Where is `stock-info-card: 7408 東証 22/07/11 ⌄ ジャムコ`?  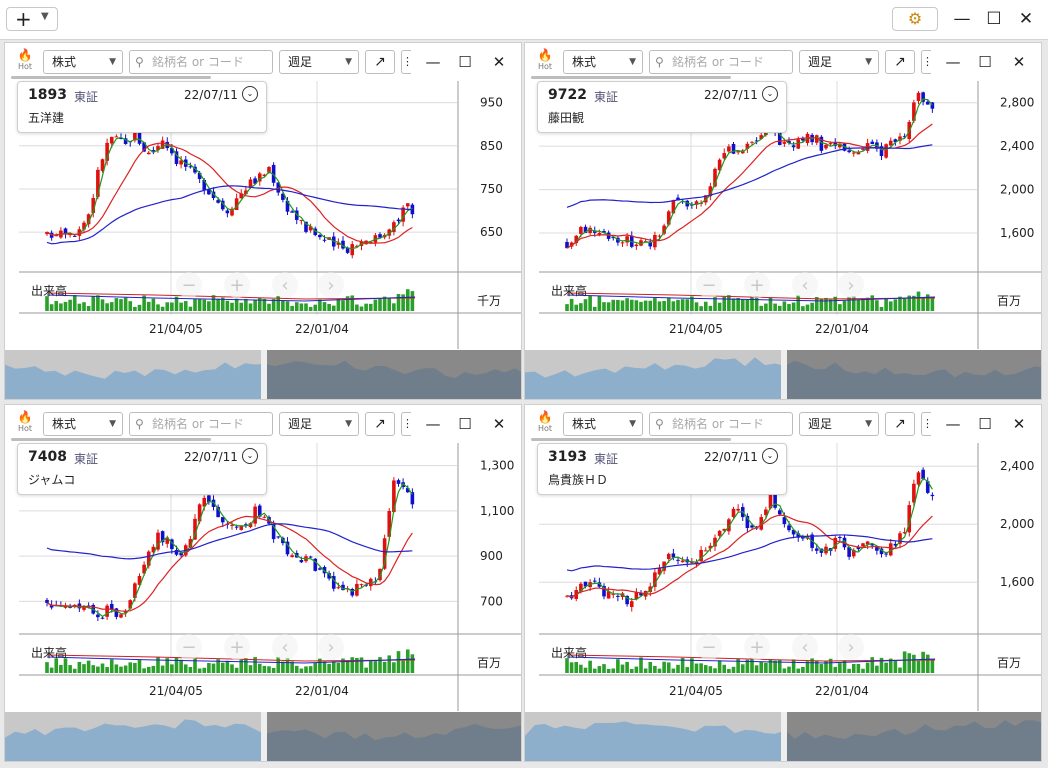 stock-info-card: 7408 東証 22/07/11 ⌄ ジャムコ is located at coordinates (142, 469).